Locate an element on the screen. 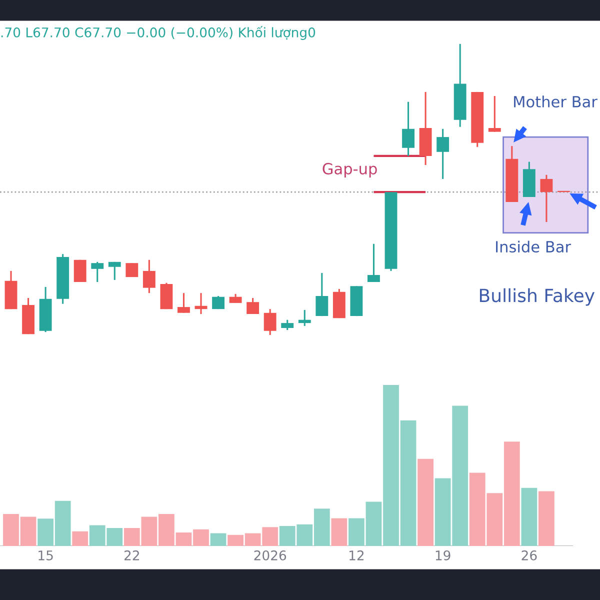 The width and height of the screenshot is (600, 600). chart-title: .70 L67.70 C67.70 −0.00 (−0.00%) Khối lượng0 is located at coordinates (158, 33).